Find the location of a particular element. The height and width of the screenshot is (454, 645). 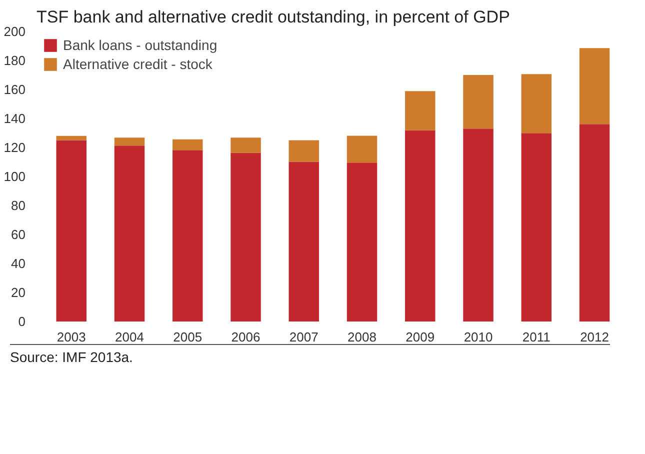

x-tick-label: 2006 is located at coordinates (245, 337).